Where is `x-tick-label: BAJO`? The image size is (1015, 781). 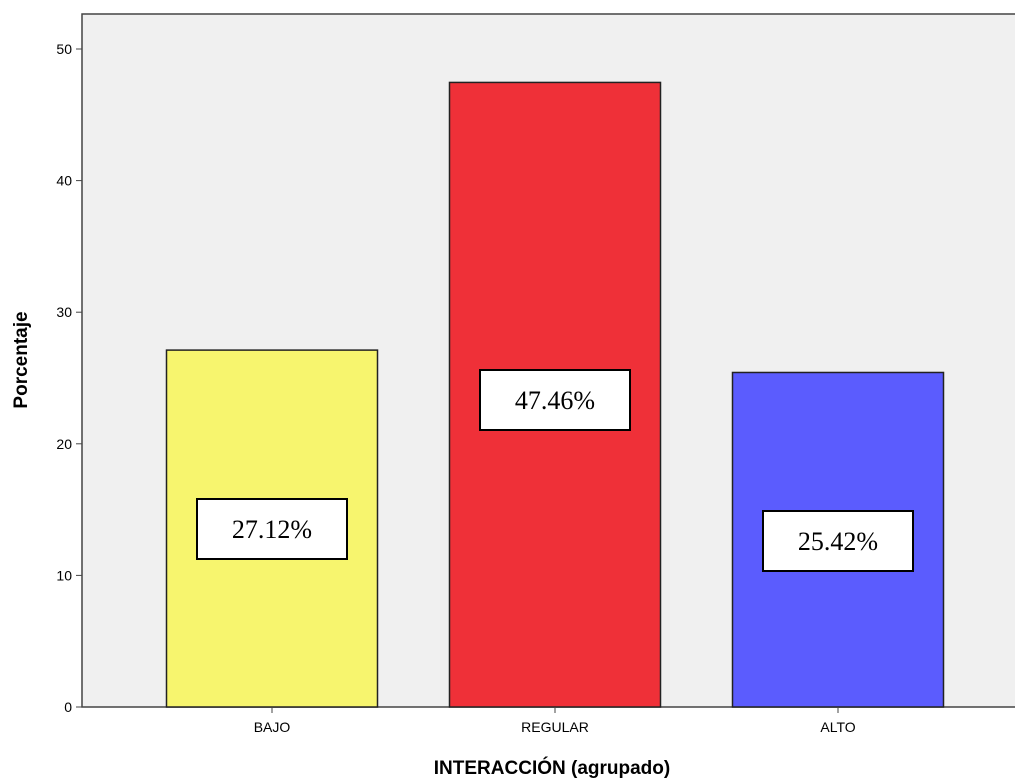
x-tick-label: BAJO is located at coordinates (272, 727).